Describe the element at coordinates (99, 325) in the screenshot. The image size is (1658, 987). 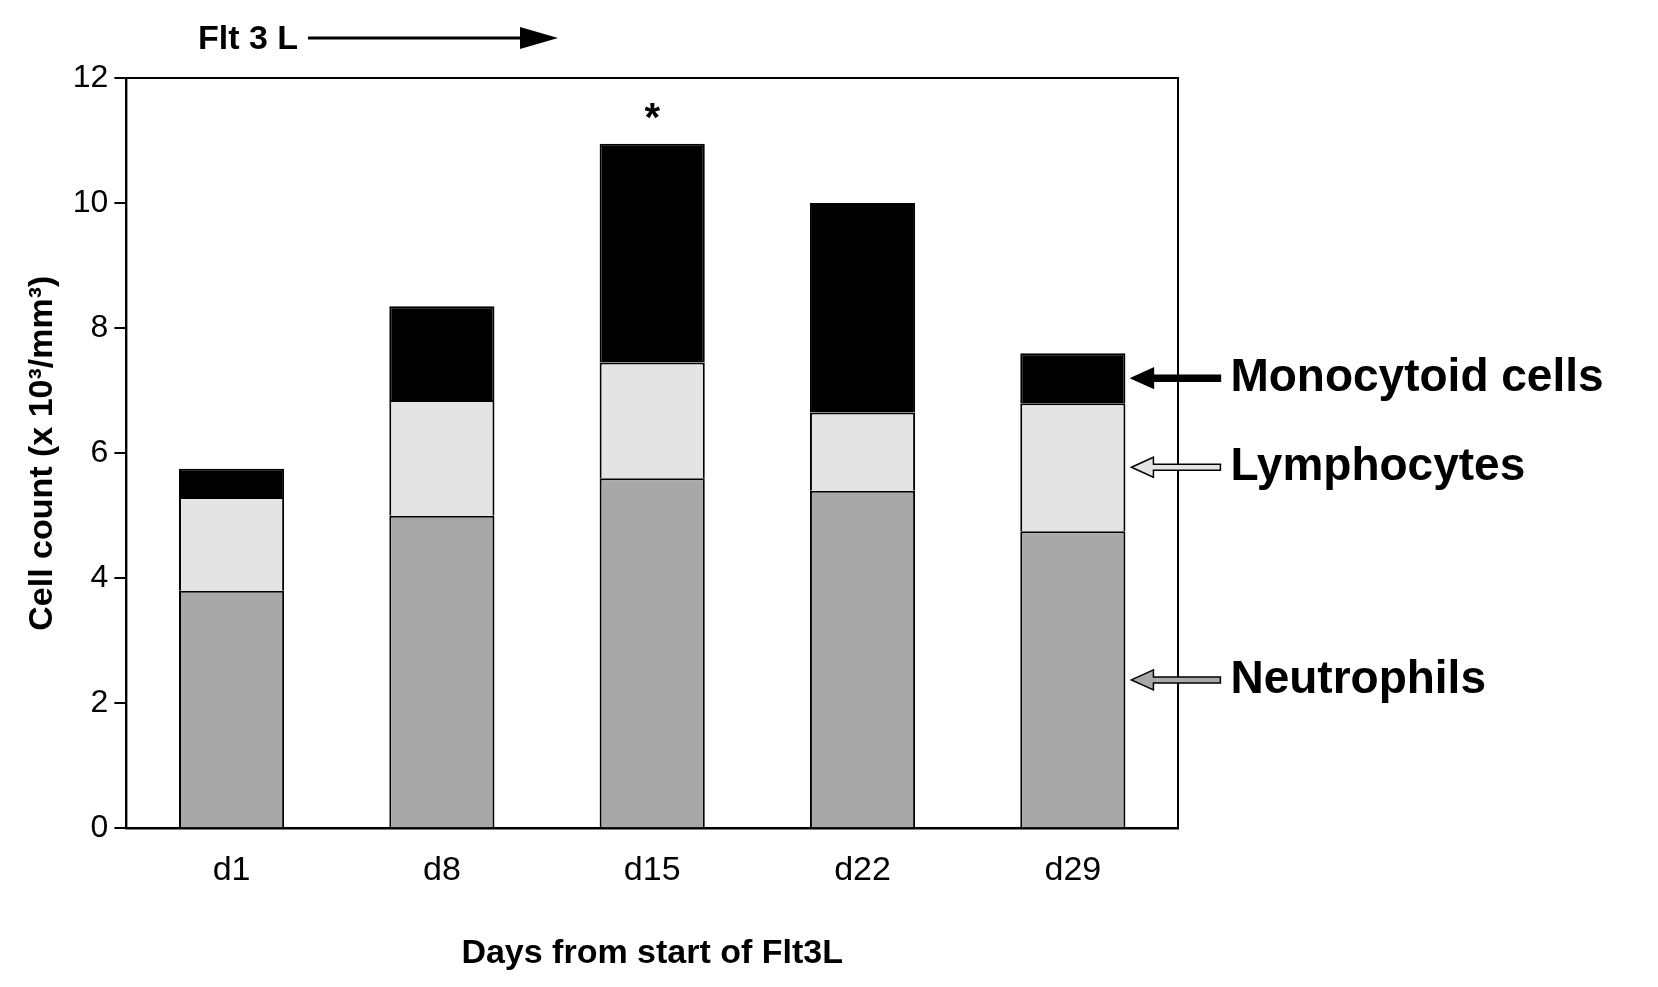
I see `y-tick-label: 8` at that location.